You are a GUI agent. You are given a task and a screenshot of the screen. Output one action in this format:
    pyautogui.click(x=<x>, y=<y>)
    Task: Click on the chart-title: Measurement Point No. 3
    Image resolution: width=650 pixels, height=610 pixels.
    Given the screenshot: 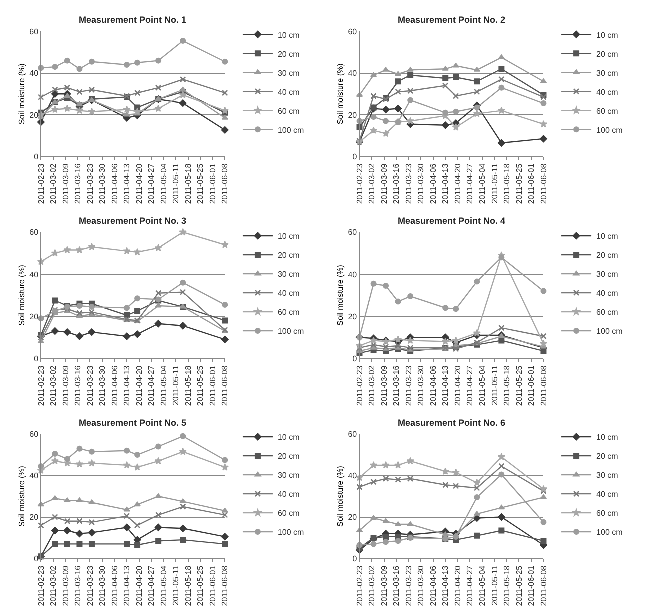 What is the action you would take?
    pyautogui.click(x=133, y=221)
    